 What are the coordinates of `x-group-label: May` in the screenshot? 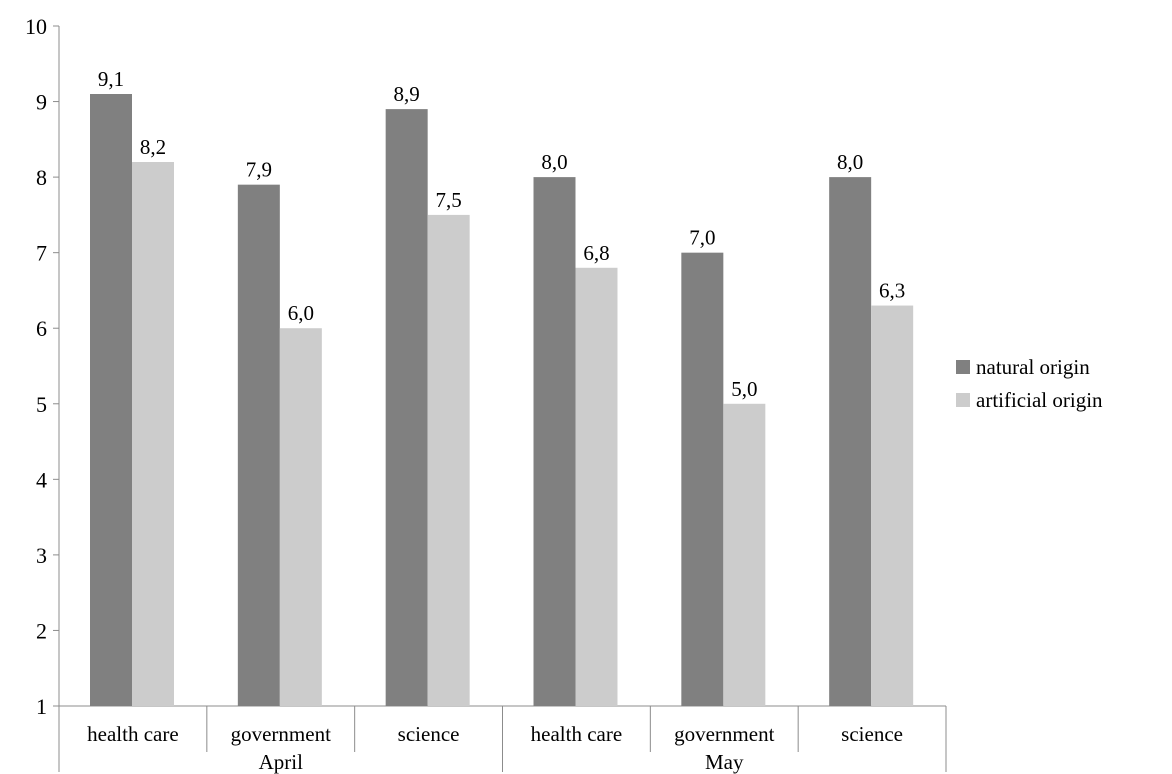 It's located at (724, 762).